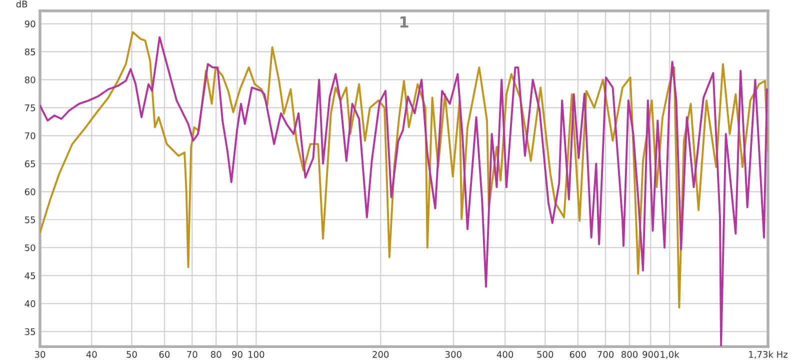 The width and height of the screenshot is (800, 363). I want to click on y-tick-label: 40, so click(30, 304).